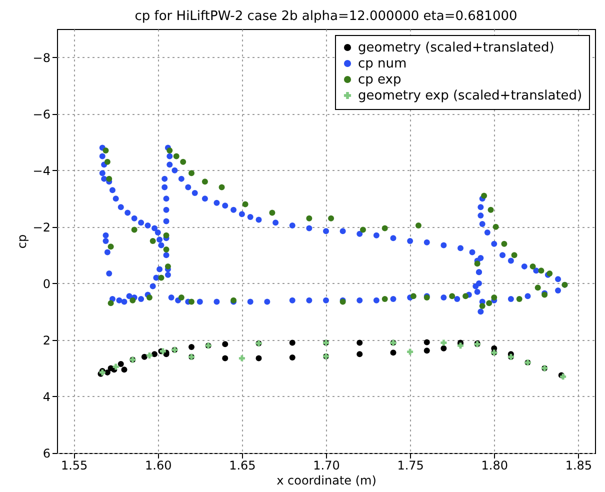  Describe the element at coordinates (456, 48) in the screenshot. I see `legend-label: geometry (scaled+translated)` at that location.